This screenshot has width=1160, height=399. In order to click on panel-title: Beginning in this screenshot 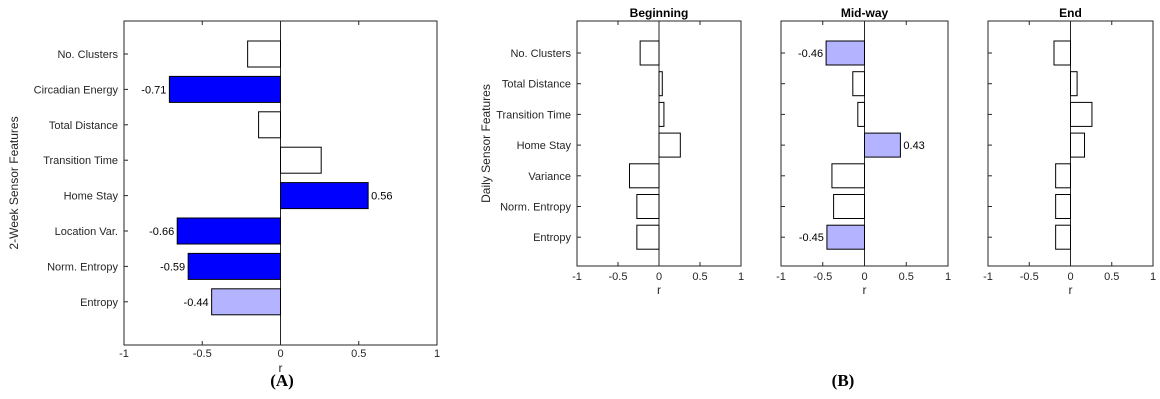, I will do `click(659, 13)`.